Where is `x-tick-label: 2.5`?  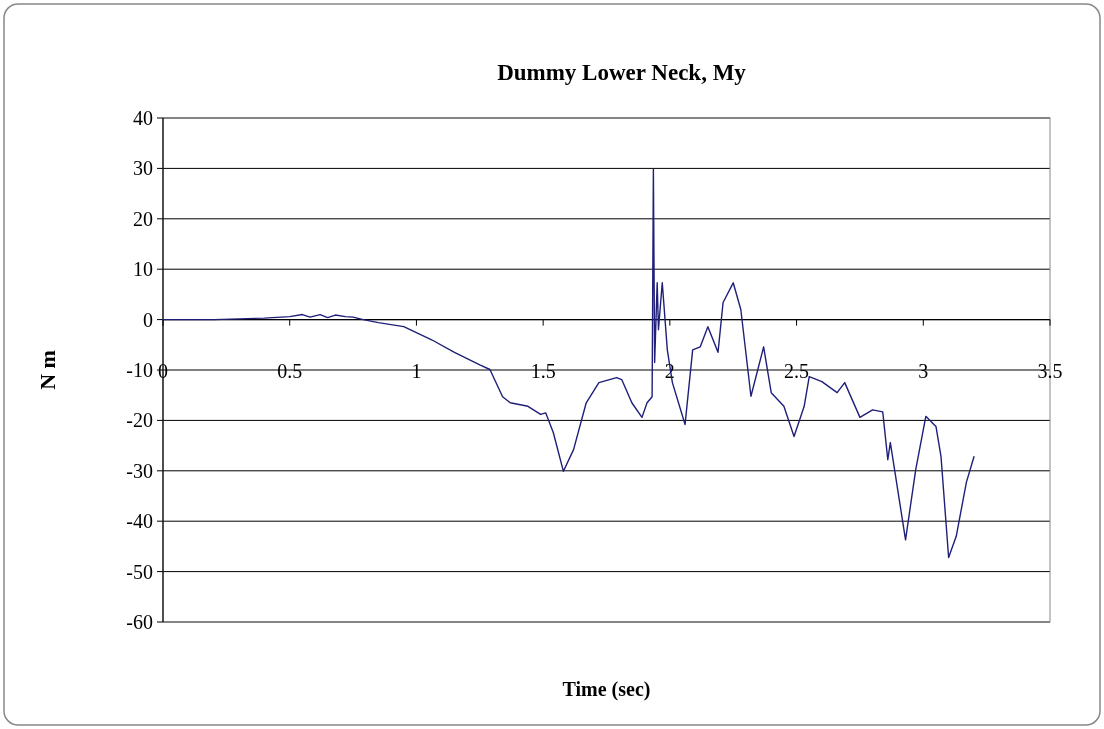
x-tick-label: 2.5 is located at coordinates (797, 370).